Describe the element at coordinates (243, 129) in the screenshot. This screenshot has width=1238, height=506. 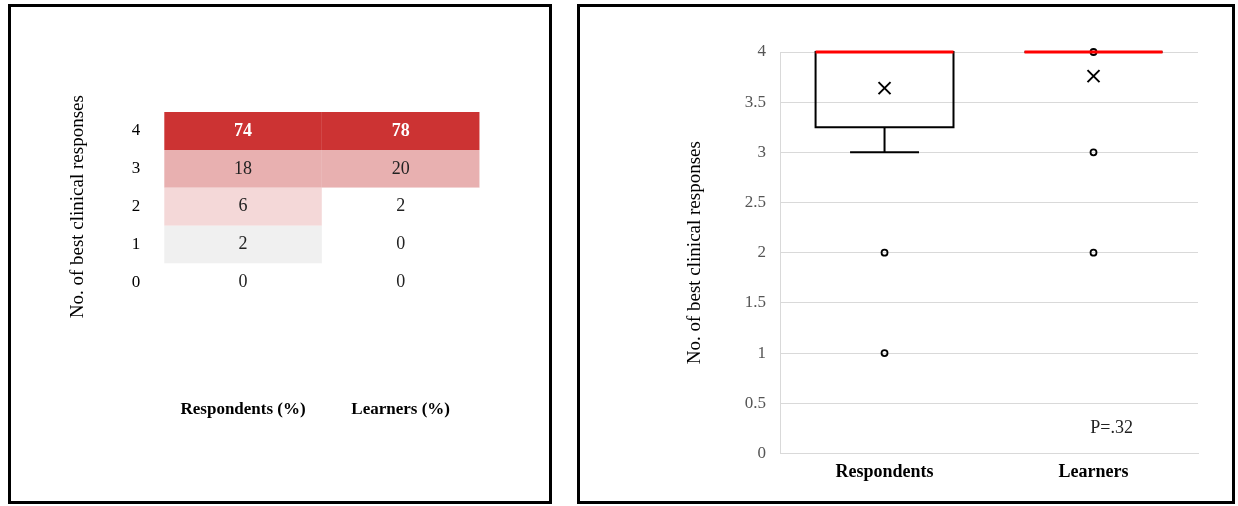
I see `data-label: 74` at that location.